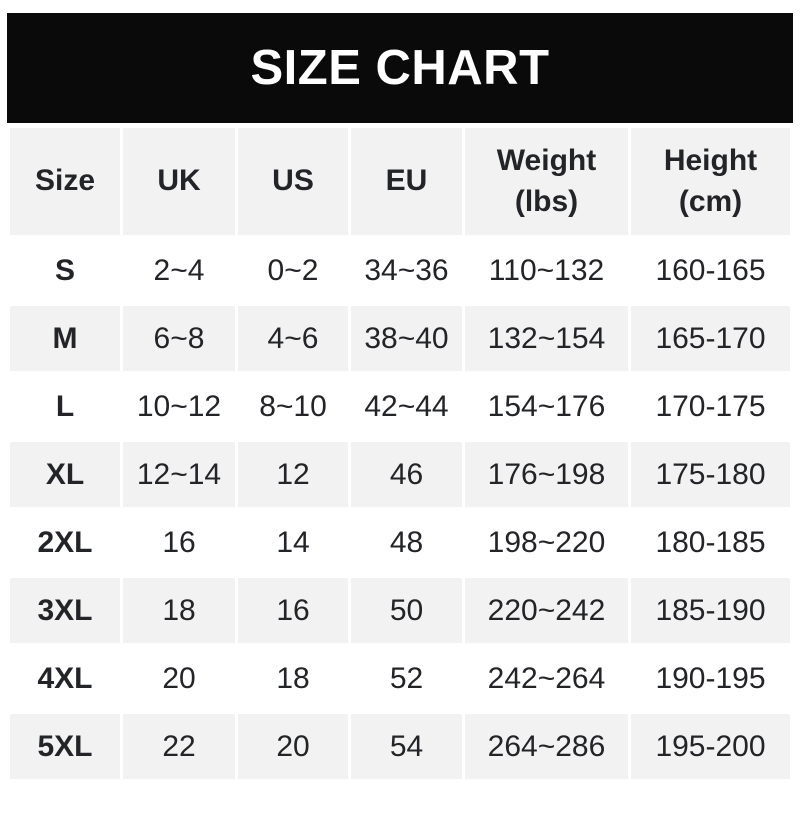  Describe the element at coordinates (710, 181) in the screenshot. I see `column-header-height: Height (cm)` at that location.